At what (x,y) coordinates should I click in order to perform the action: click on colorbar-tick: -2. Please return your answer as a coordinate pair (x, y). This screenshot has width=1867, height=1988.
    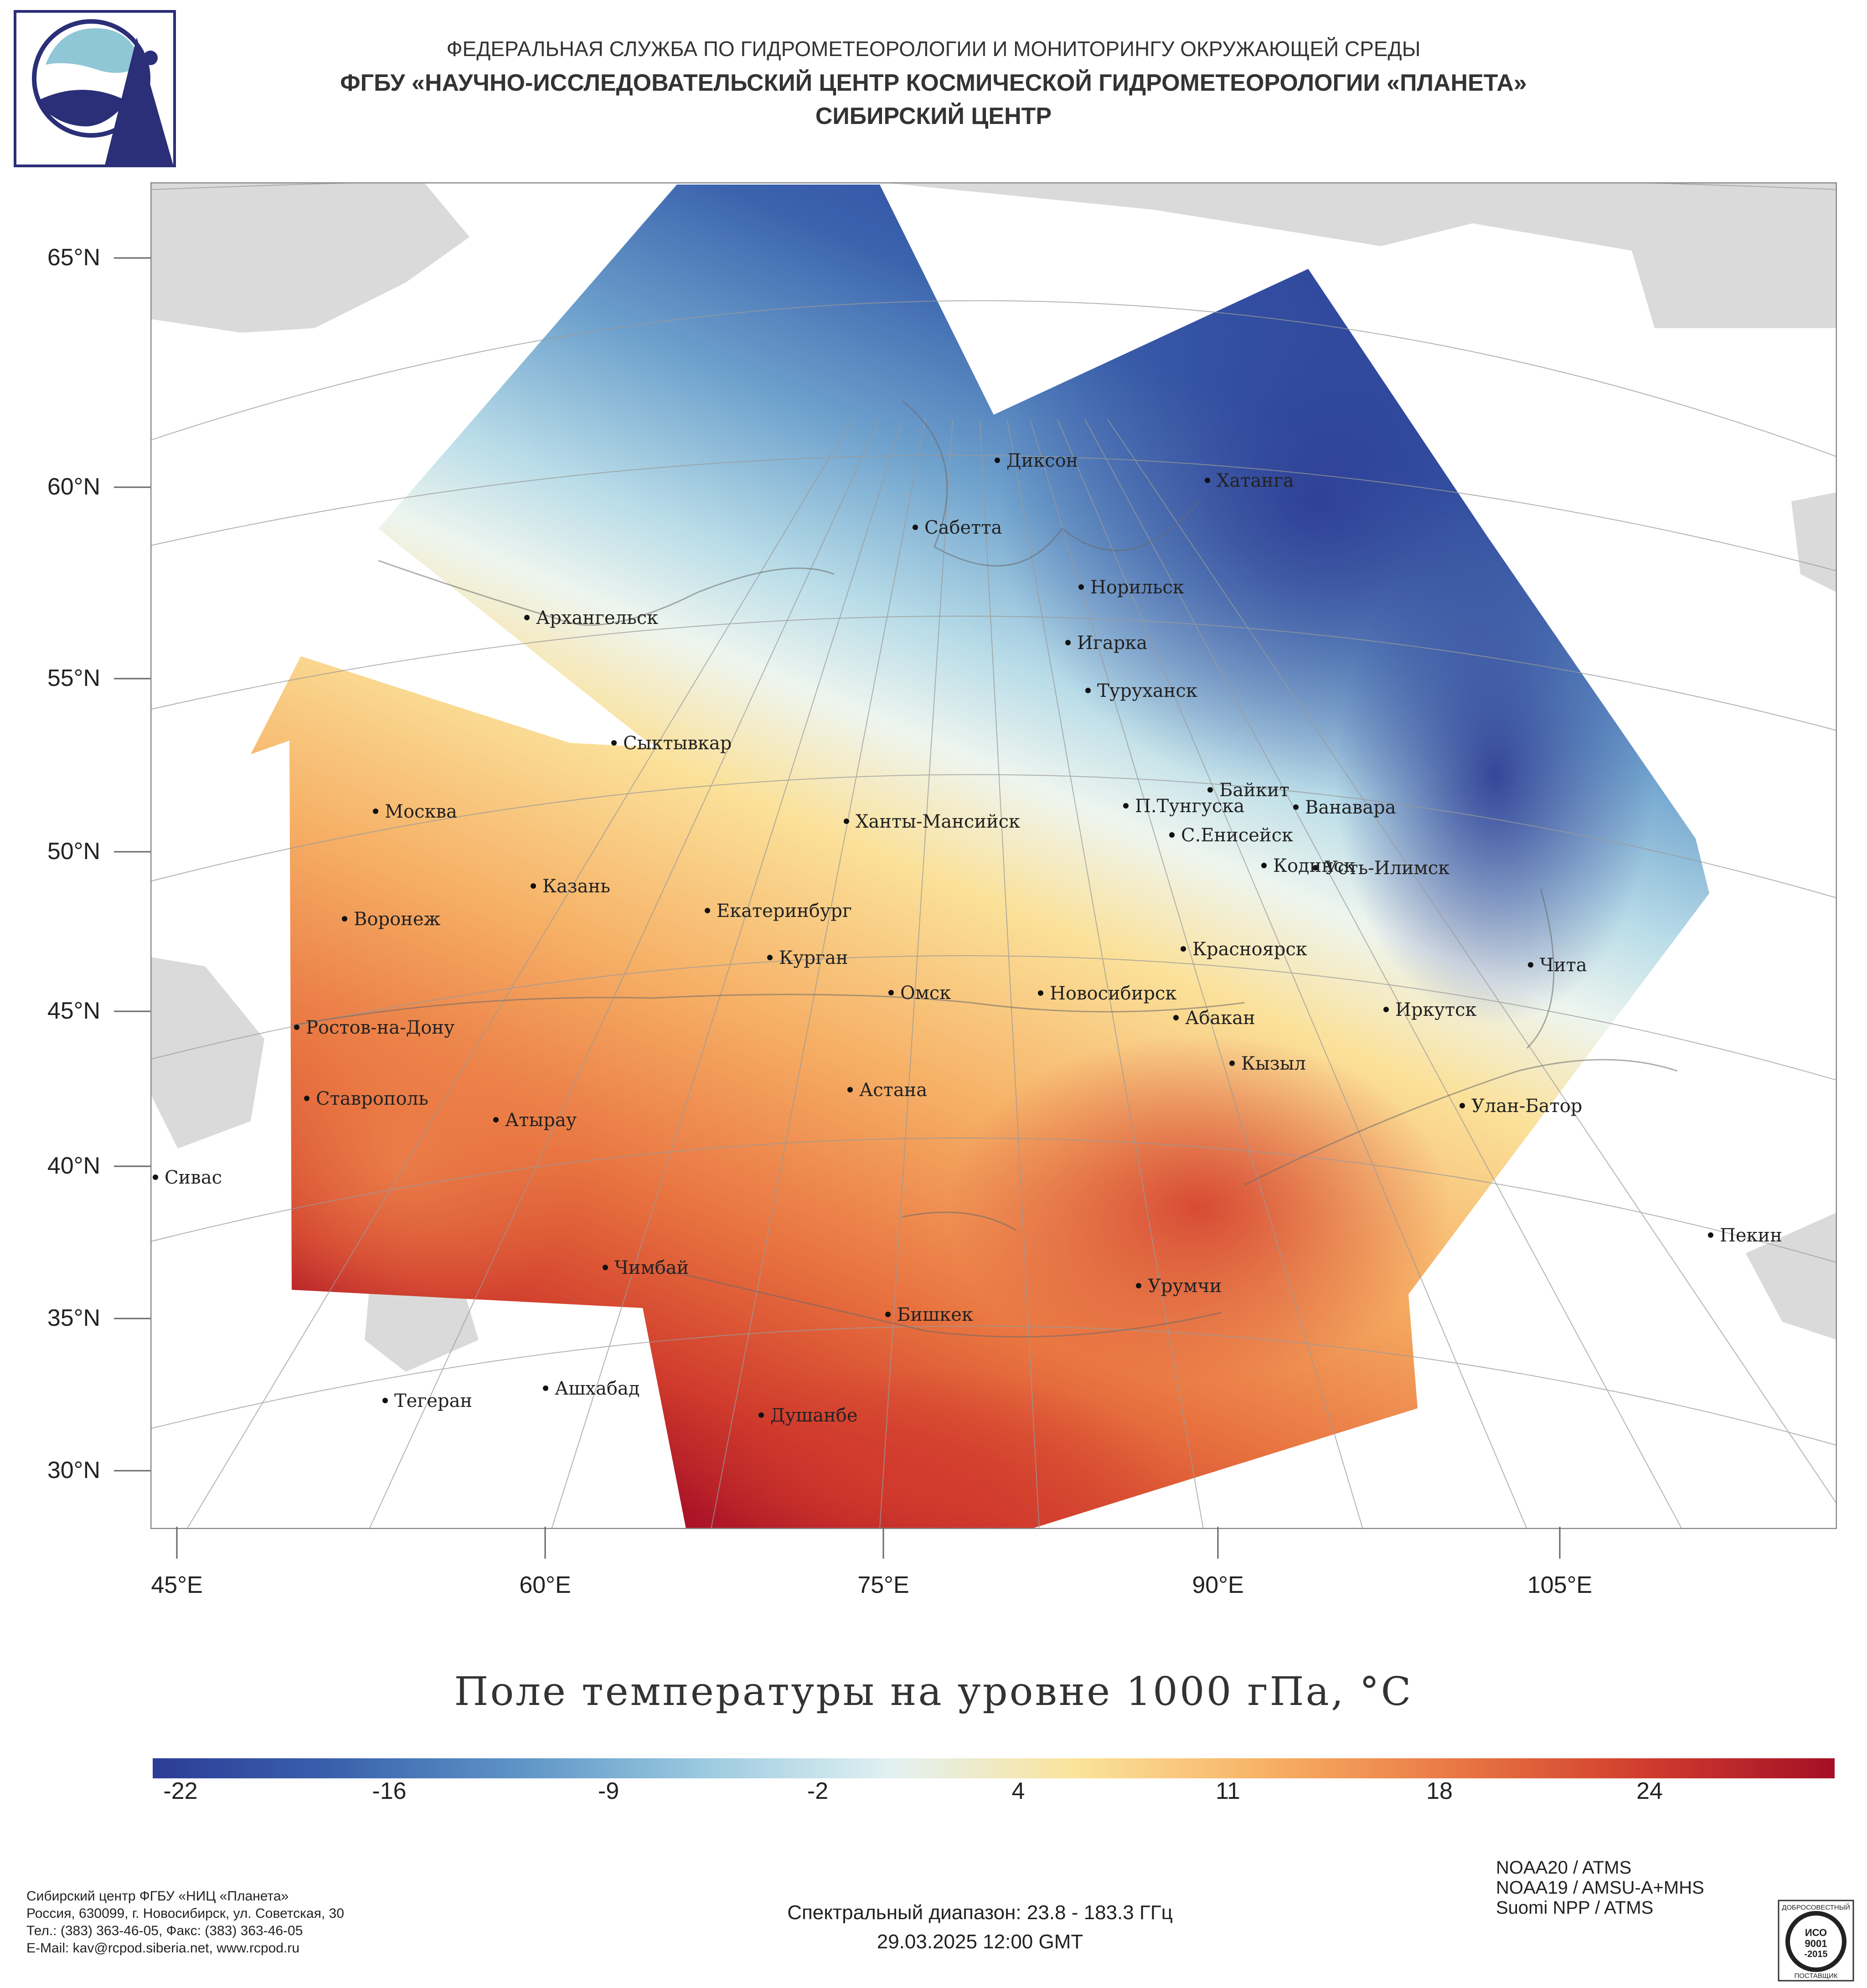
    Looking at the image, I should click on (818, 1791).